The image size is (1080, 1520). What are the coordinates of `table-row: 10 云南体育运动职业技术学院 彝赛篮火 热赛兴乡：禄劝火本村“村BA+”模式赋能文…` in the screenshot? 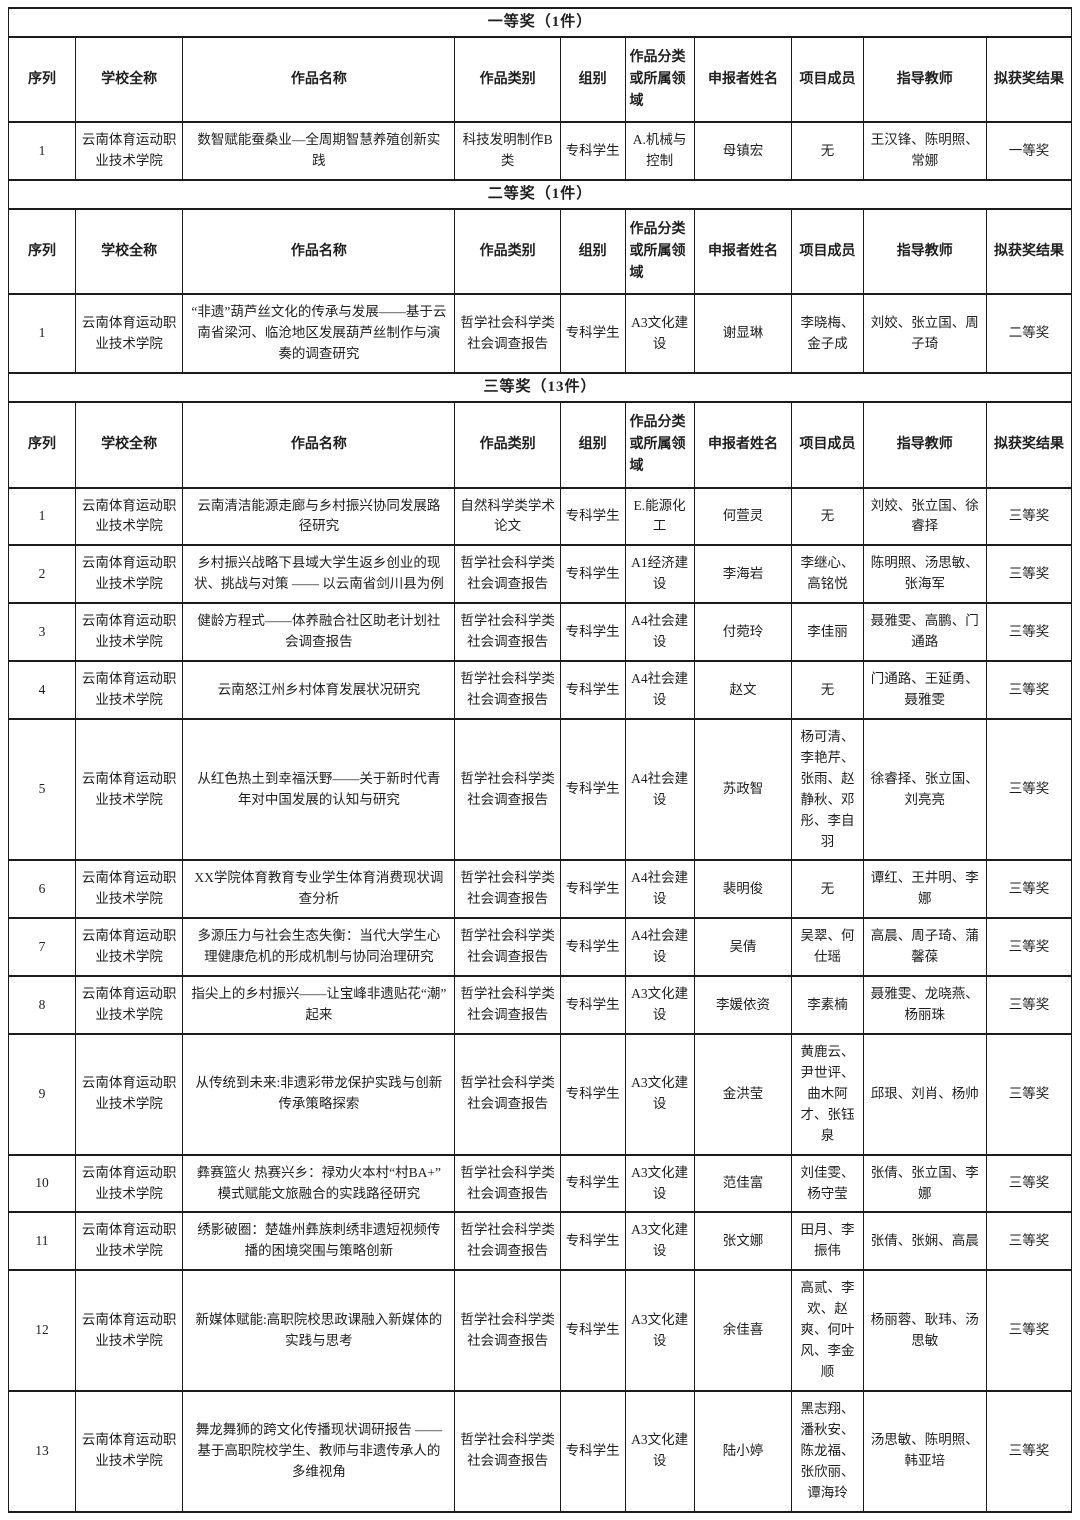 It's located at (540, 1183).